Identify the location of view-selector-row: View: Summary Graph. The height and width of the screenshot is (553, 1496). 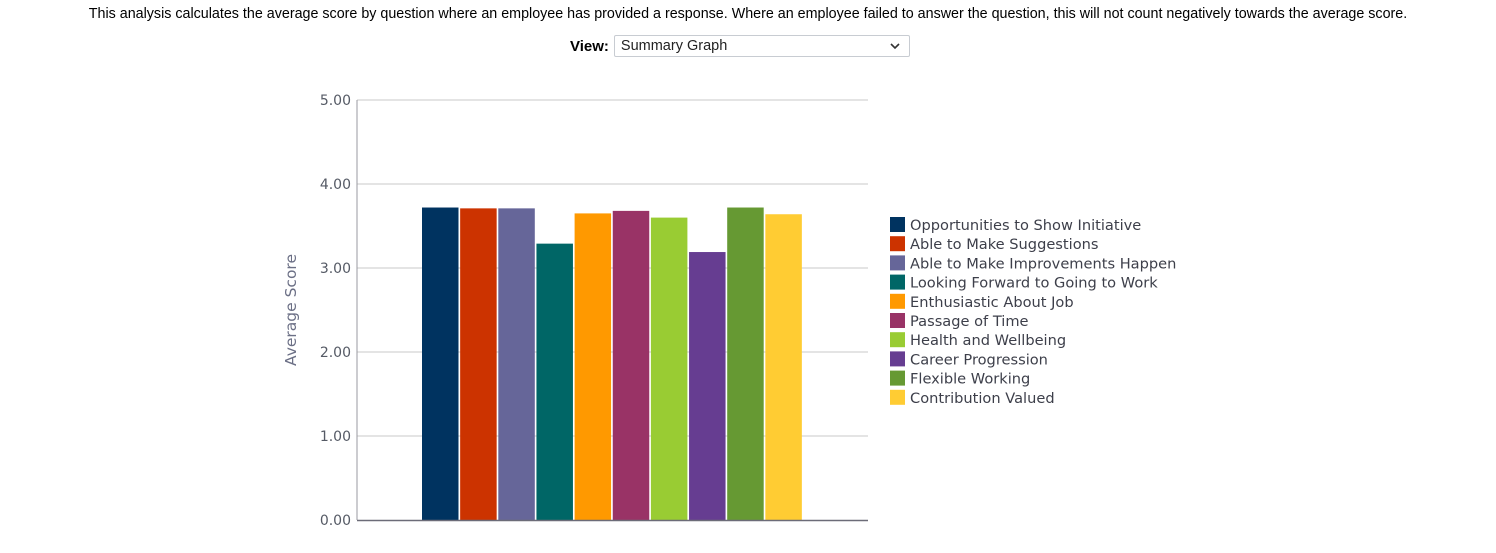
(740, 46).